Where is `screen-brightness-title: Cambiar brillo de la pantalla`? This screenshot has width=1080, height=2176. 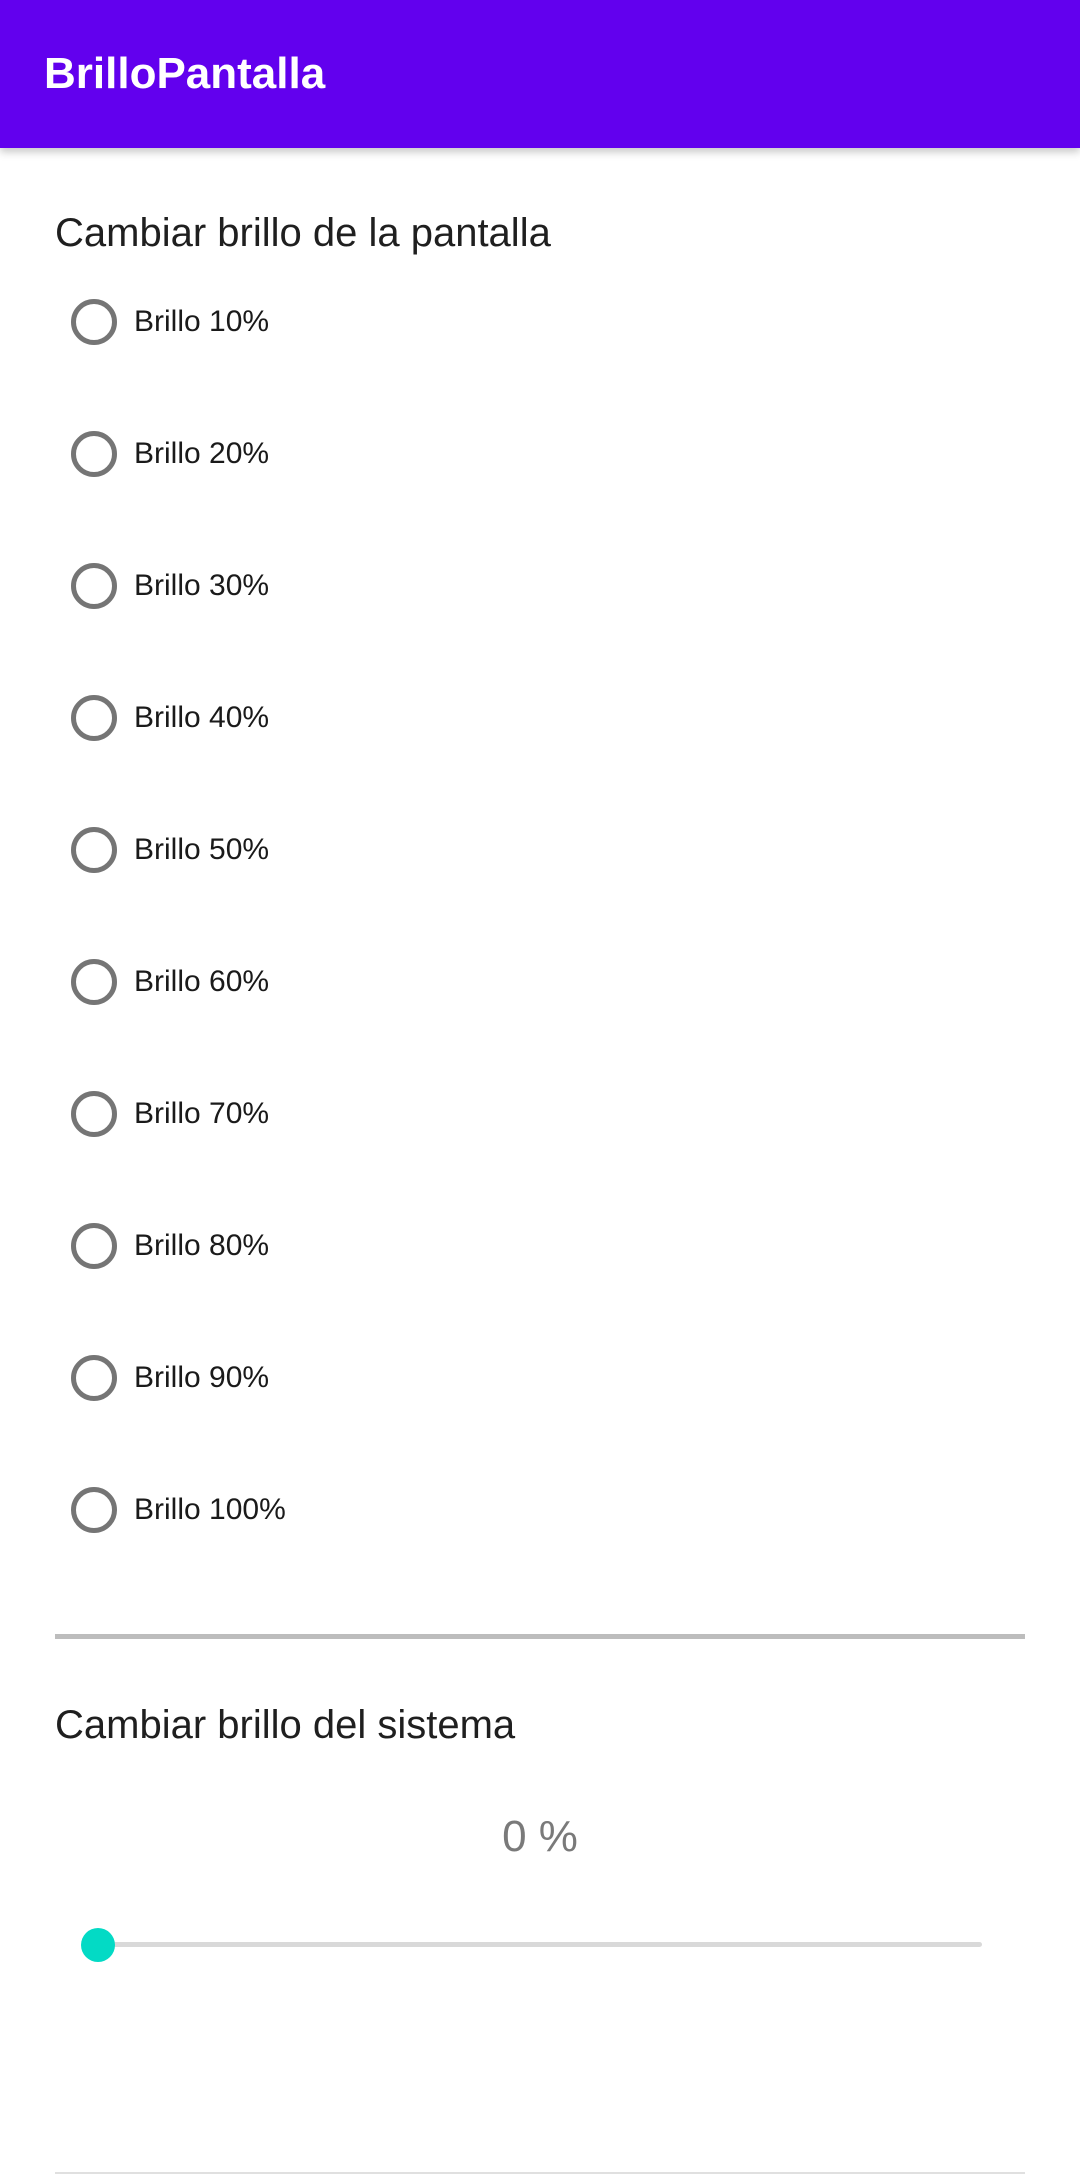 screen-brightness-title: Cambiar brillo de la pantalla is located at coordinates (303, 233).